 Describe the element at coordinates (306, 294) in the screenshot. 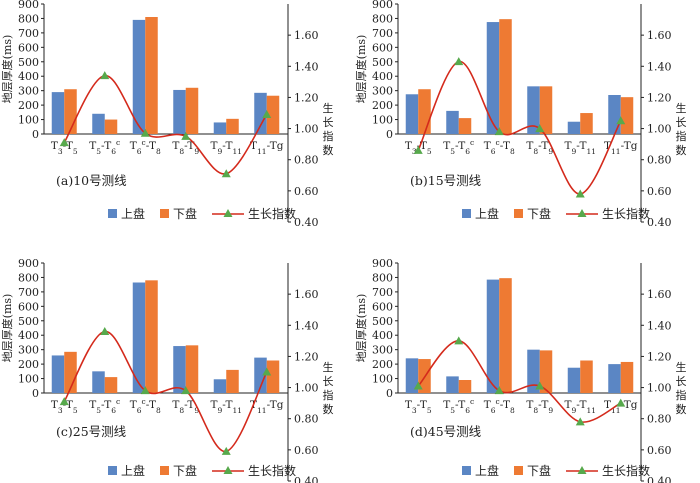

I see `y2-tick-label: 1.60` at that location.